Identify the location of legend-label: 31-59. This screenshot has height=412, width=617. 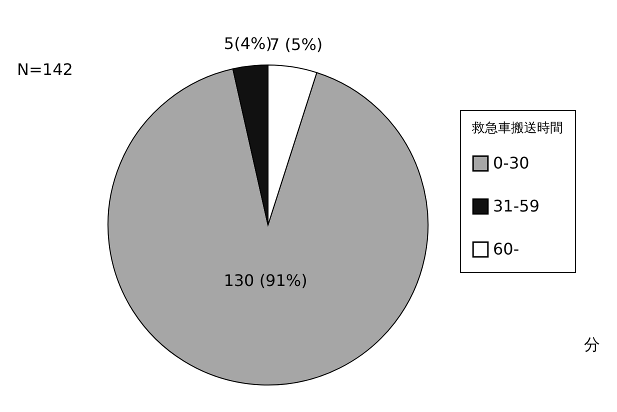
(516, 206).